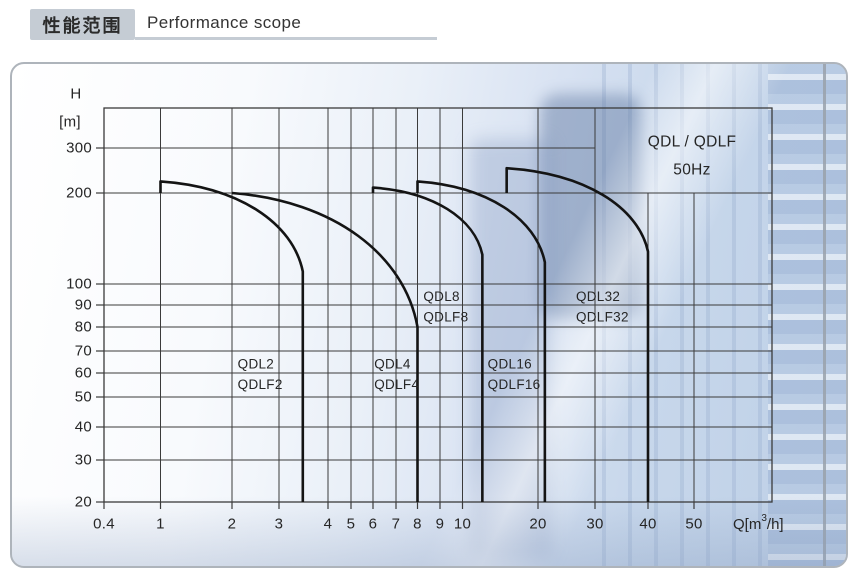 The image size is (860, 577). I want to click on background-photo-frame-bar, so click(824, 315).